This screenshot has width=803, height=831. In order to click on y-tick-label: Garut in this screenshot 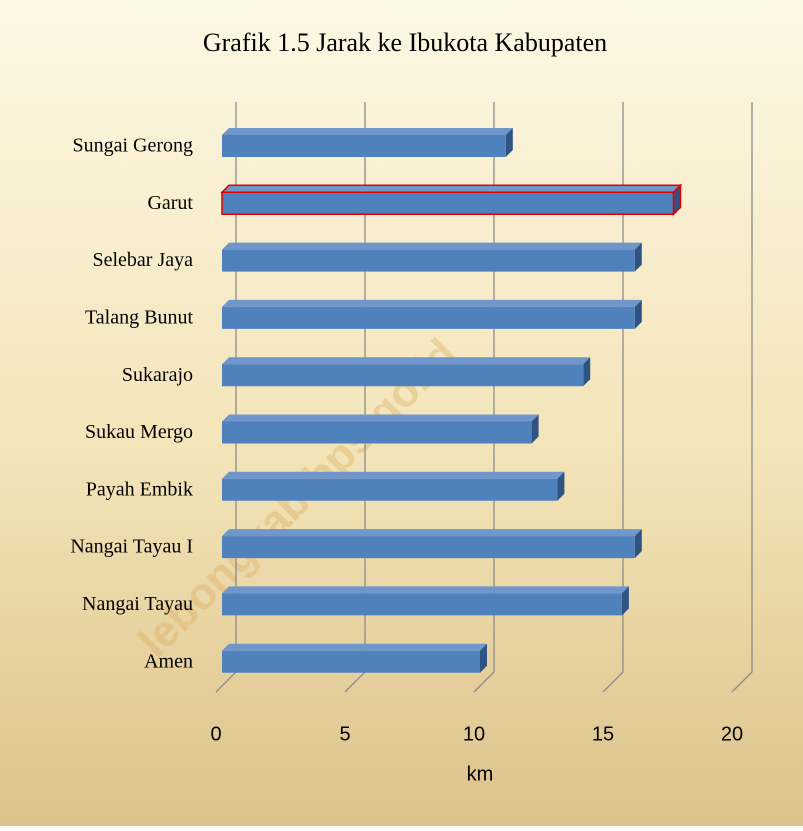, I will do `click(170, 203)`.